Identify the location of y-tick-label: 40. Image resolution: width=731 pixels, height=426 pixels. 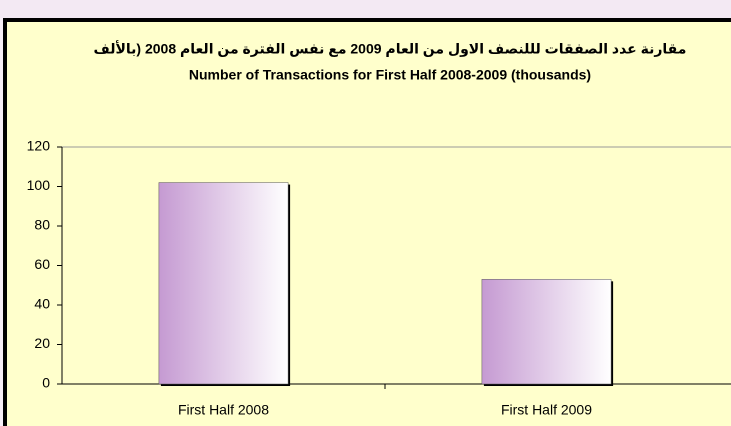
(42, 304).